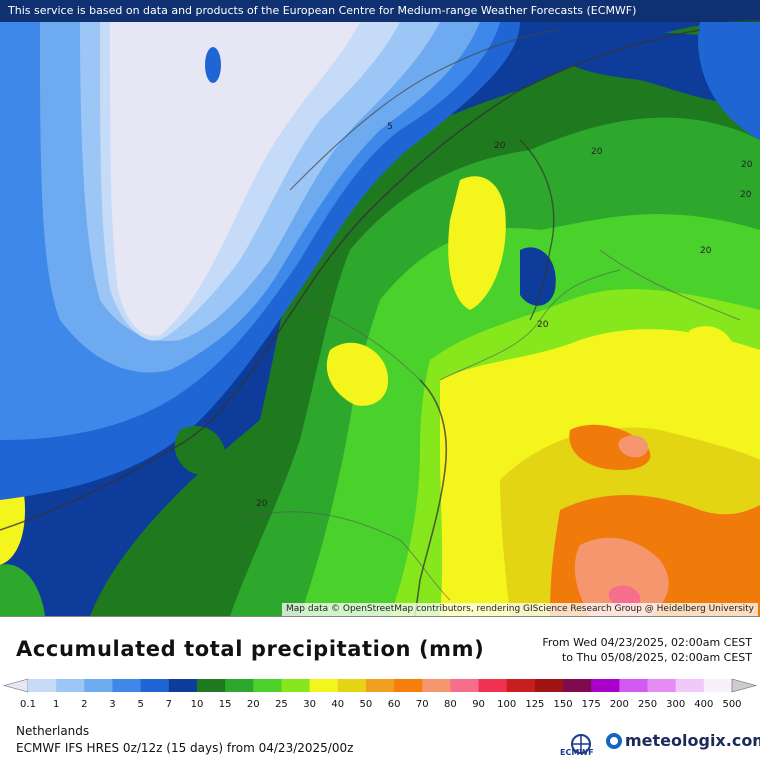 This screenshot has width=760, height=761. What do you see at coordinates (614, 740) in the screenshot?
I see `meteologix-icon` at bounding box center [614, 740].